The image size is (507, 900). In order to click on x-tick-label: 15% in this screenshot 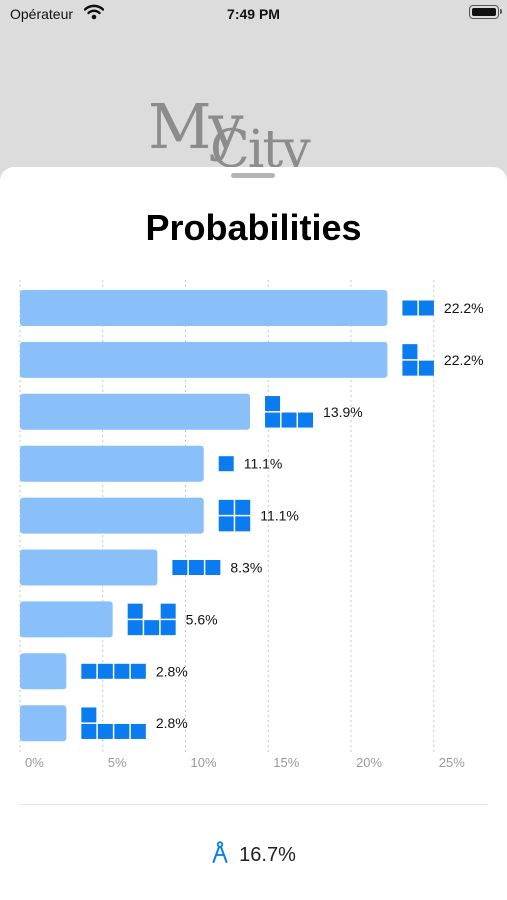, I will do `click(286, 762)`.